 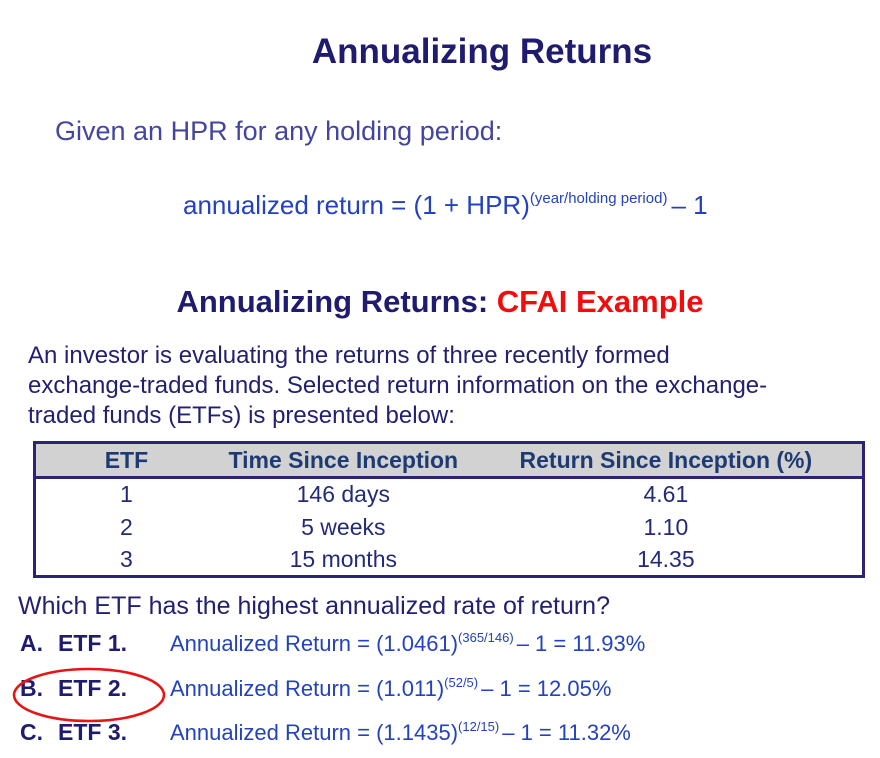 What do you see at coordinates (581, 643) in the screenshot?
I see `option-a-result: – 1 = 11.93%` at bounding box center [581, 643].